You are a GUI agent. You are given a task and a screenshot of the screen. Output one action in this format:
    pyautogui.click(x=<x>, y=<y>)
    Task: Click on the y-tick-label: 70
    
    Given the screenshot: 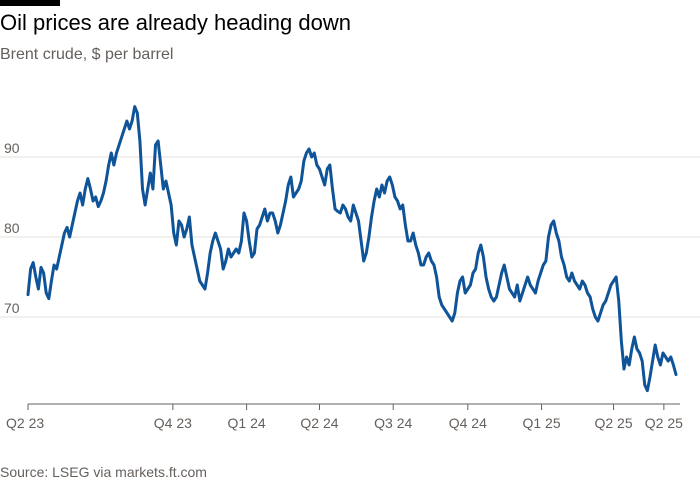 What is the action you would take?
    pyautogui.click(x=12, y=308)
    